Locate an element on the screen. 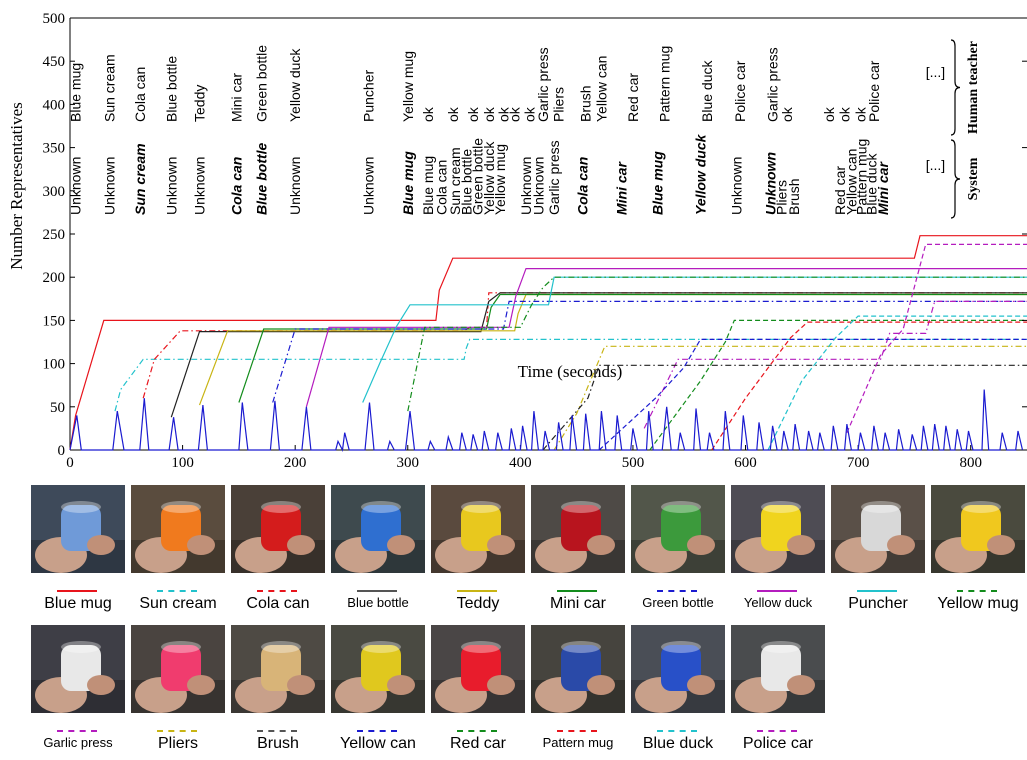  human-teacher-annotation: Blue duck is located at coordinates (707, 91).